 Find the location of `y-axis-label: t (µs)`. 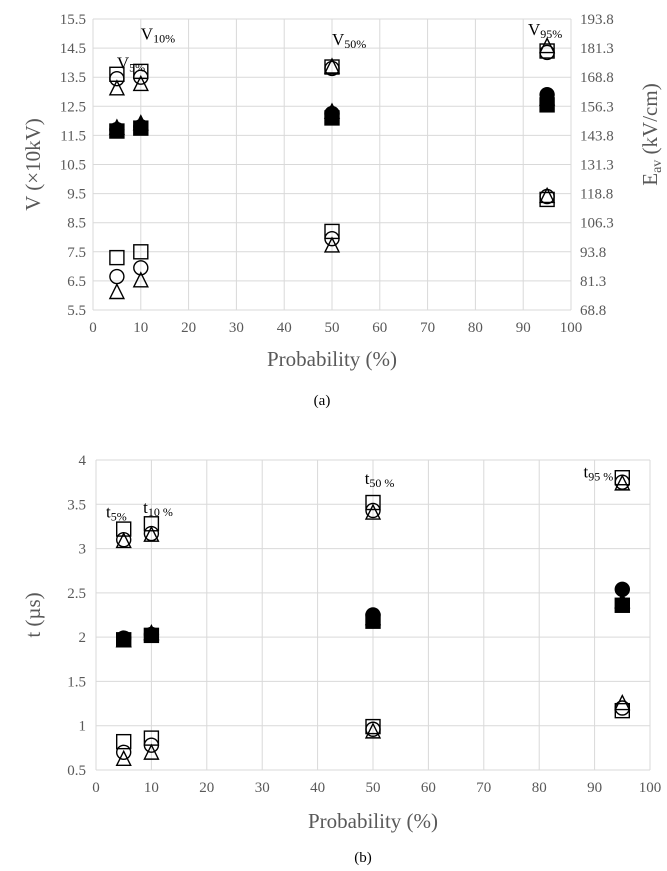

y-axis-label: t (µs) is located at coordinates (33, 614).